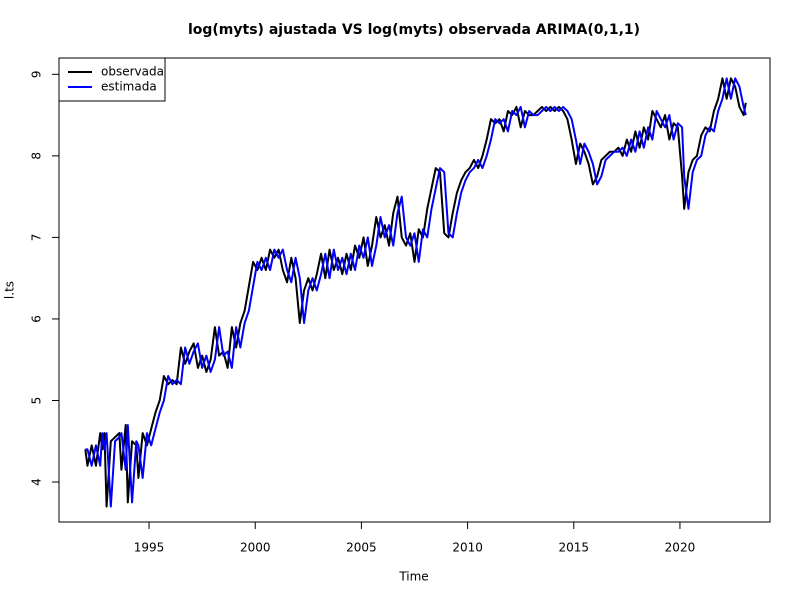 The width and height of the screenshot is (800, 600). Describe the element at coordinates (10, 290) in the screenshot. I see `y-axis-label: l.ts` at that location.